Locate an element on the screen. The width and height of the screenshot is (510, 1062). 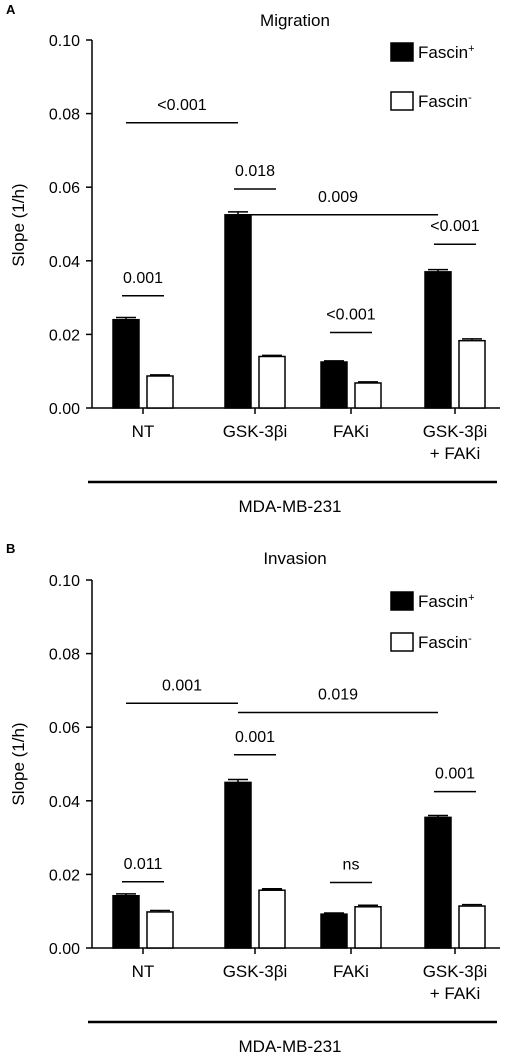
significance-label: 0.011 is located at coordinates (143, 864).